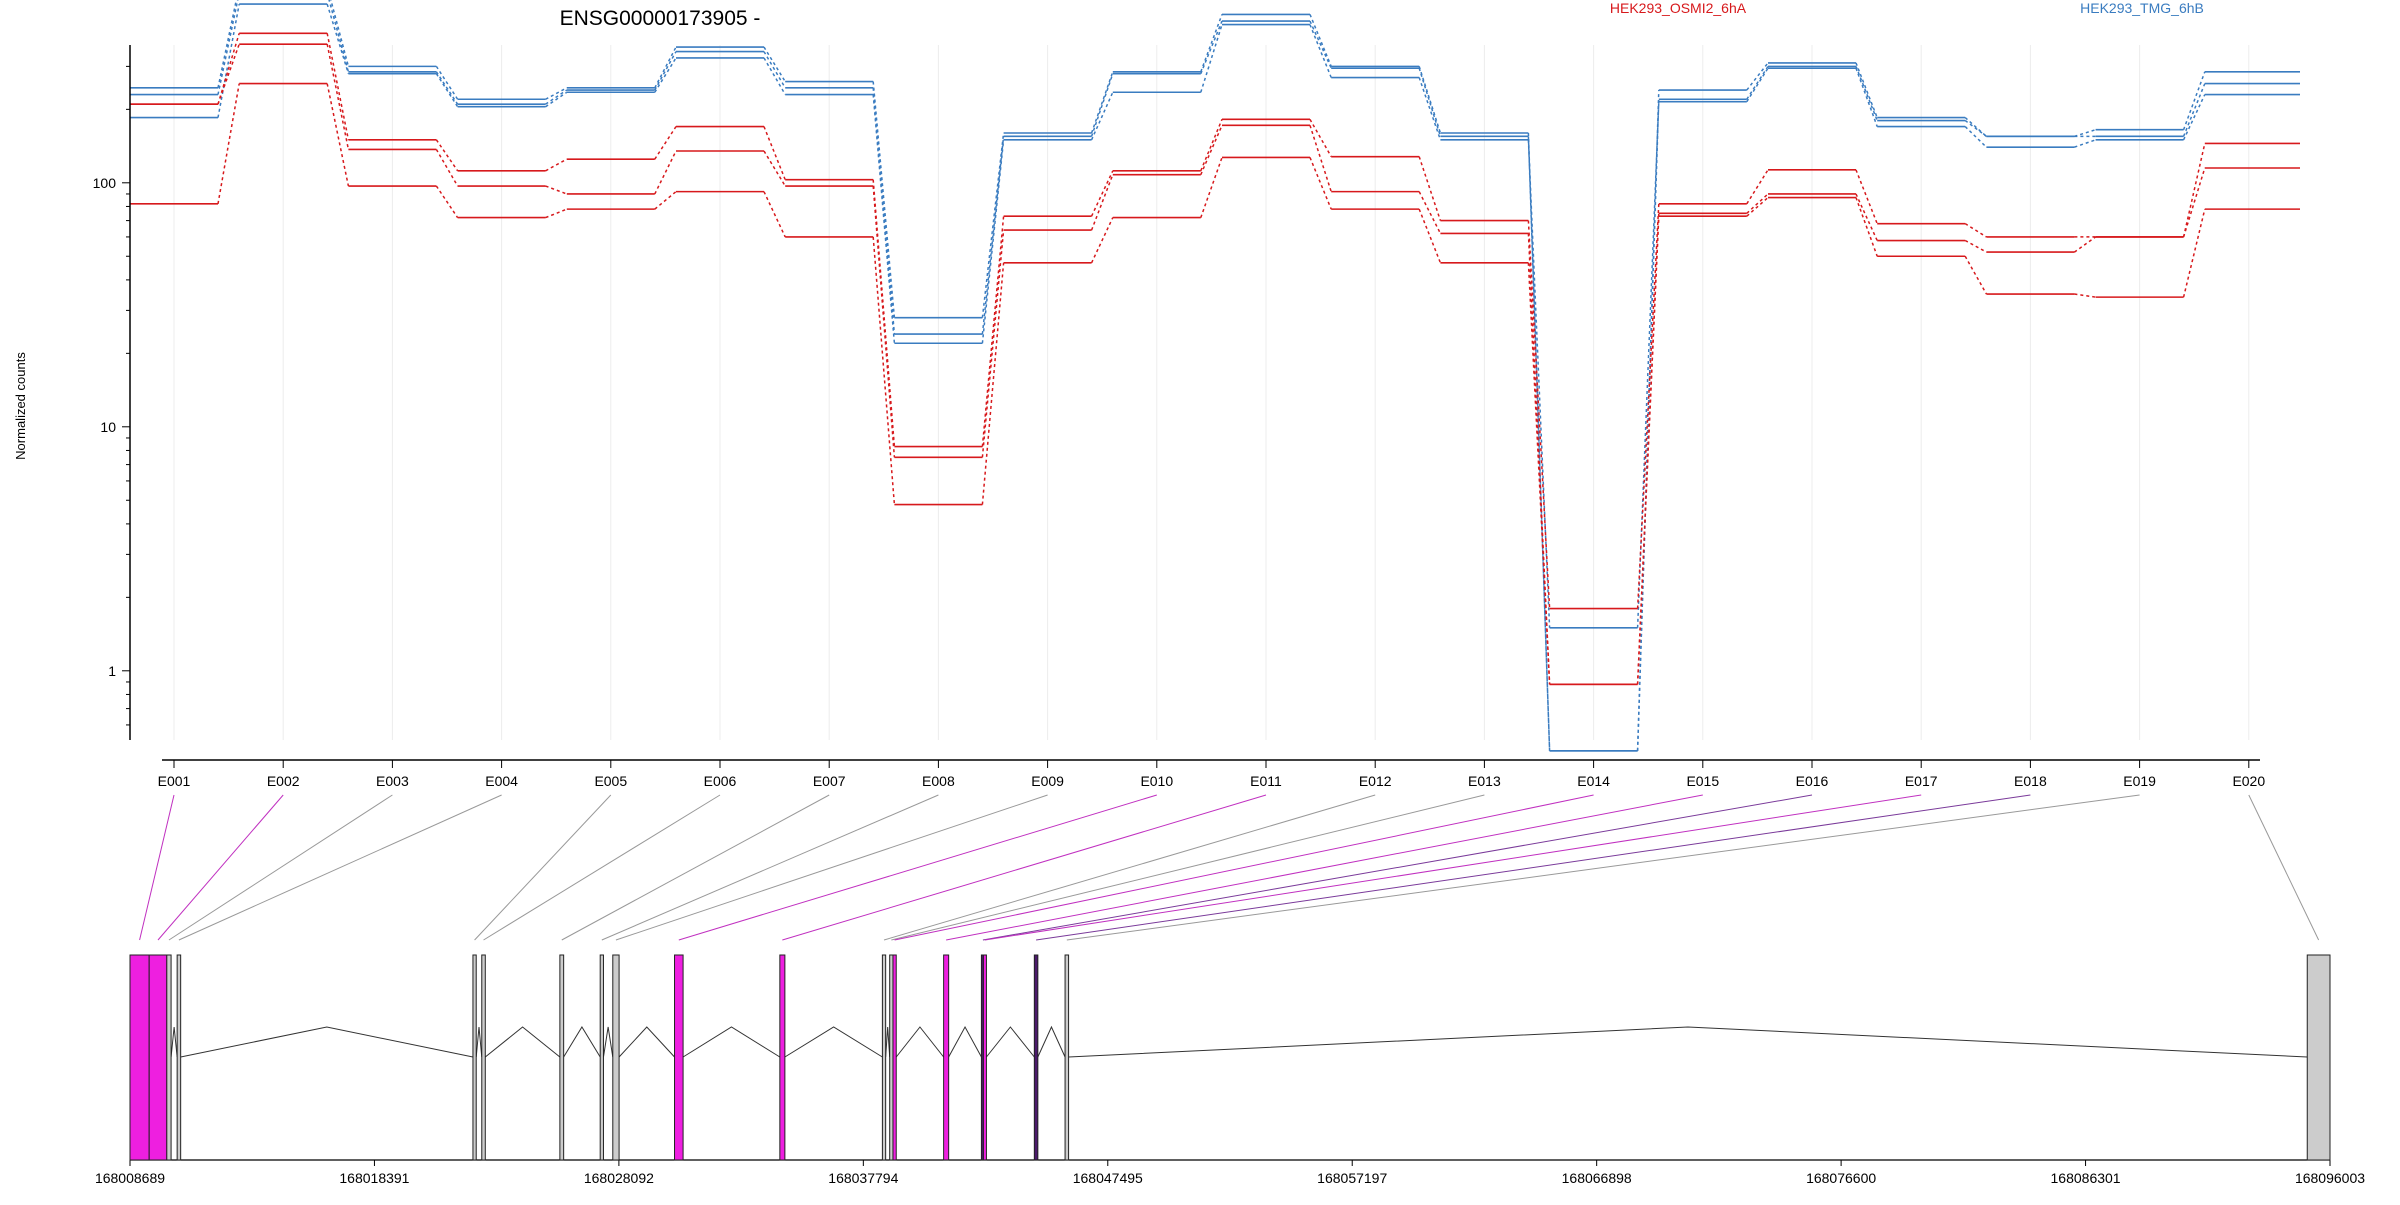  Describe the element at coordinates (1812, 781) in the screenshot. I see `x-tick-label-e016: E016` at that location.